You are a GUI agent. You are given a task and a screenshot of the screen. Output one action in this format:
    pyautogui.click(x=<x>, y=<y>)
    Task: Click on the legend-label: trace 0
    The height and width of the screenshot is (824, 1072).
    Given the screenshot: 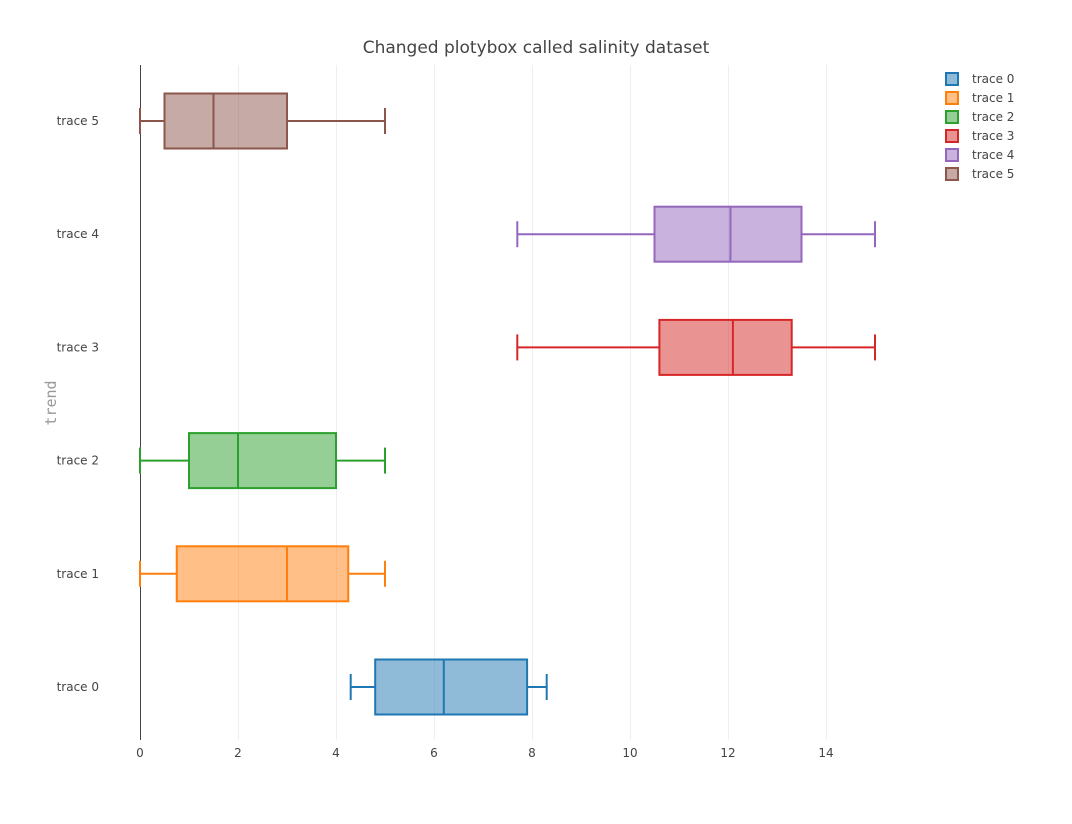 What is the action you would take?
    pyautogui.click(x=993, y=79)
    